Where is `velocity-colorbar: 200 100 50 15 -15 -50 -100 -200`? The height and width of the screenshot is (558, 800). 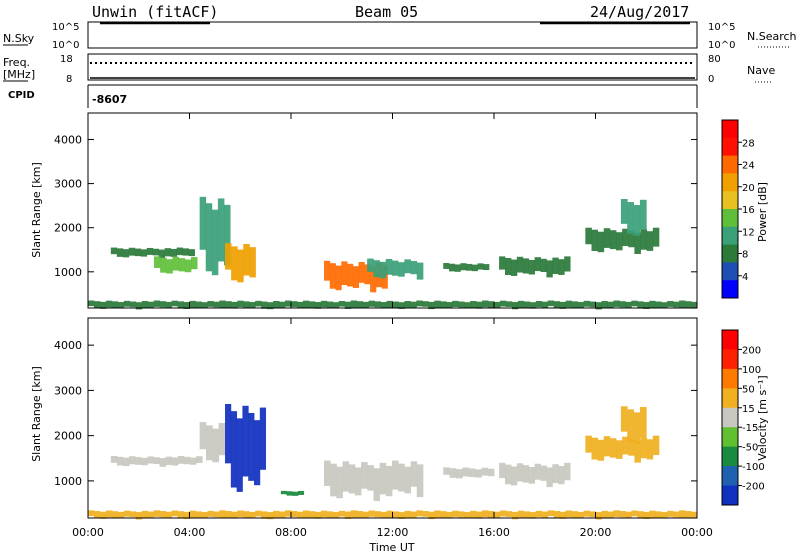
velocity-colorbar: 200 100 50 15 -15 -50 -100 -200 is located at coordinates (743, 417).